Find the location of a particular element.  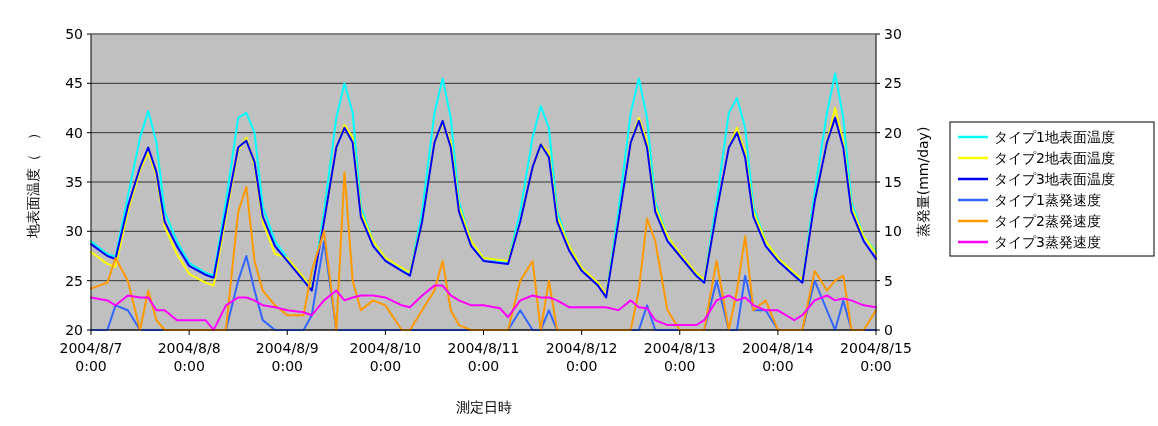

legend-label: タイプ1蒸発速度 is located at coordinates (1047, 200).